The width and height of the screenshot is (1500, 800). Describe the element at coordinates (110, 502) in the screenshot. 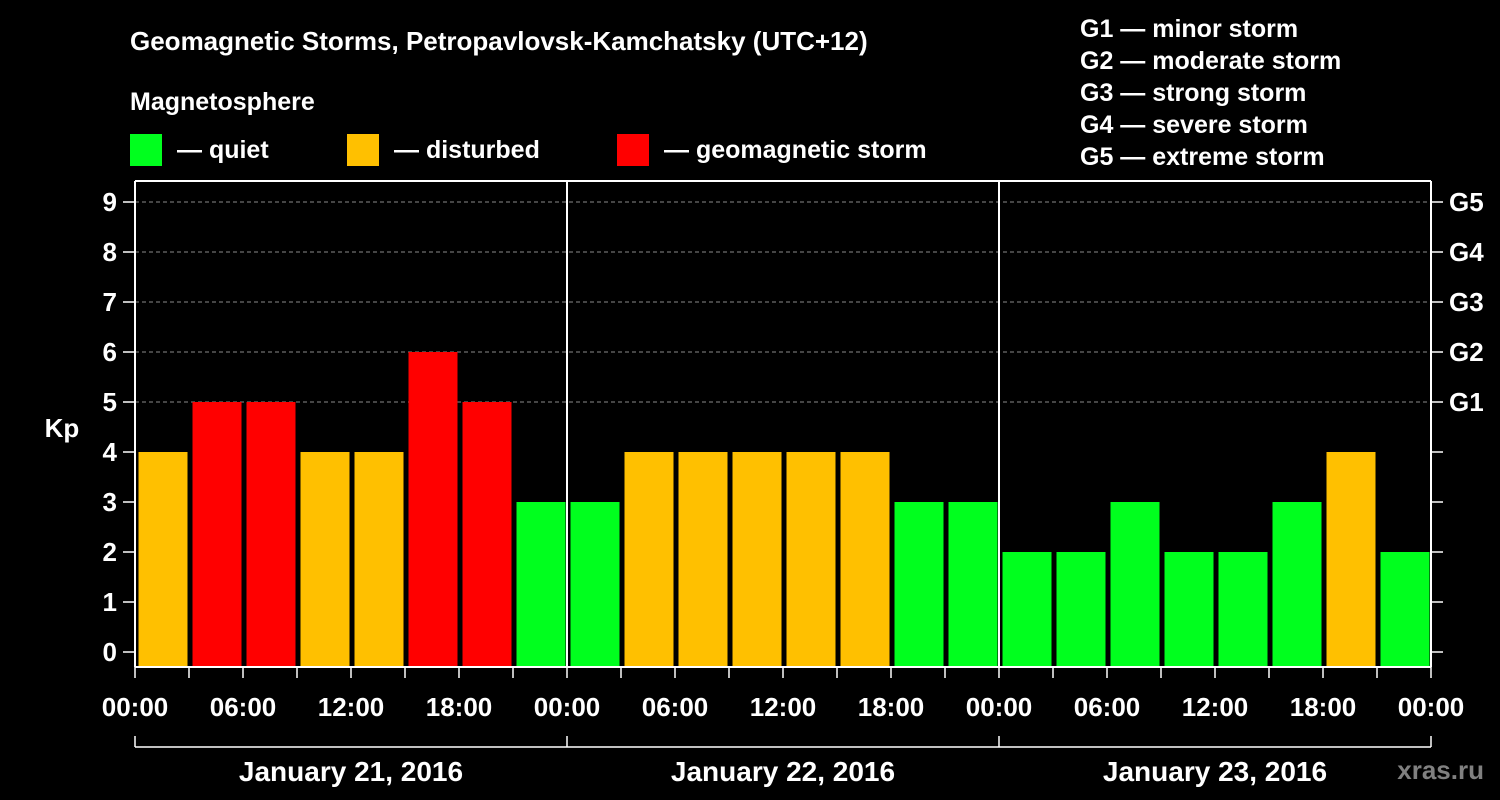

I see `y-tick-label-3: 3` at that location.